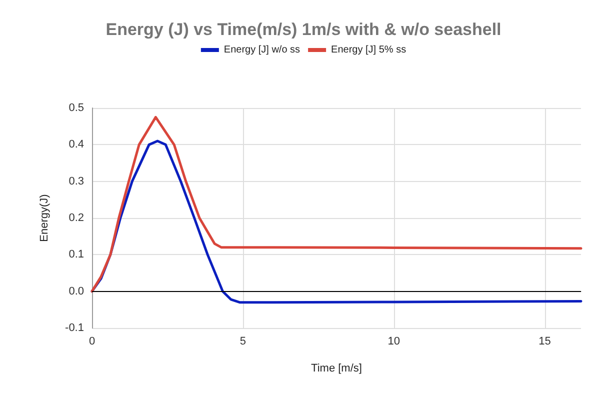 Image resolution: width=607 pixels, height=410 pixels. Describe the element at coordinates (368, 50) in the screenshot. I see `legend-label: Energy [J] 5% ss` at that location.